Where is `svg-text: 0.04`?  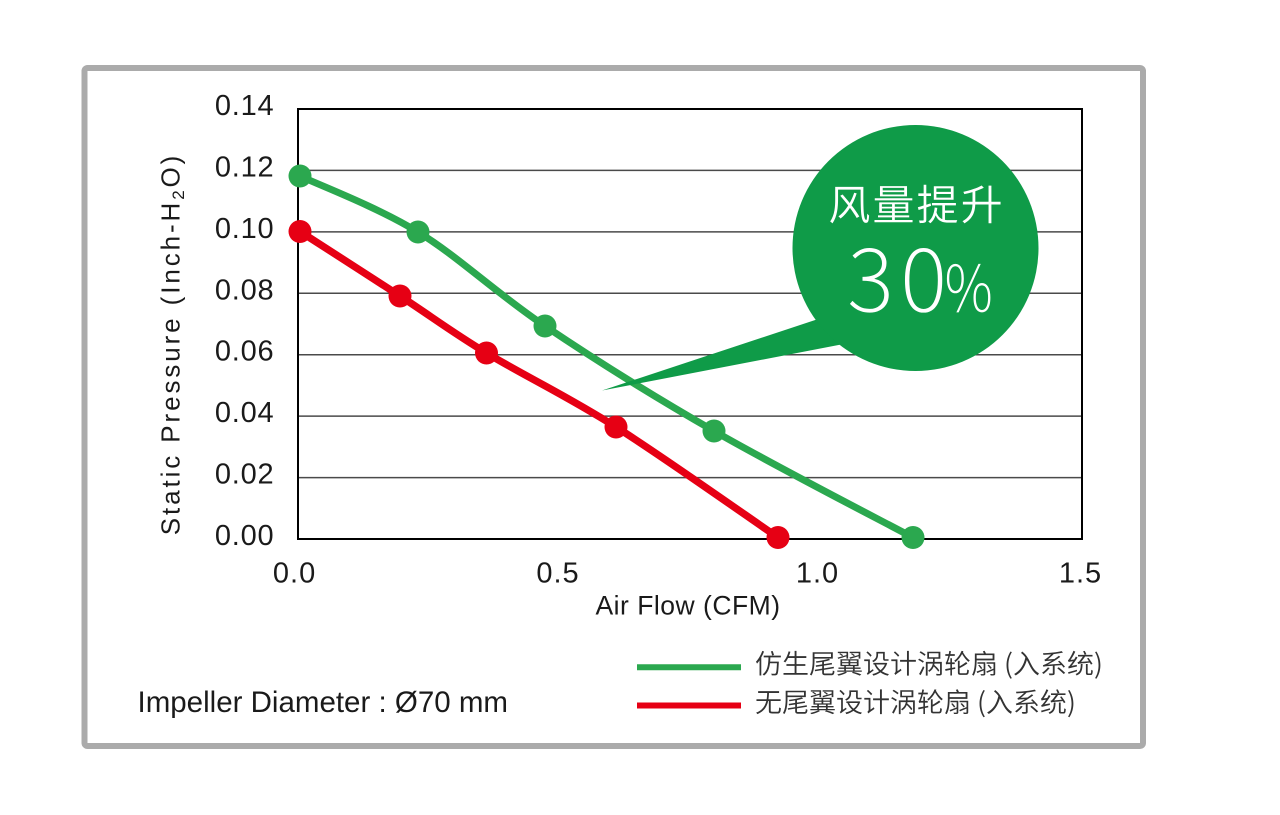 svg-text: 0.04 is located at coordinates (245, 413).